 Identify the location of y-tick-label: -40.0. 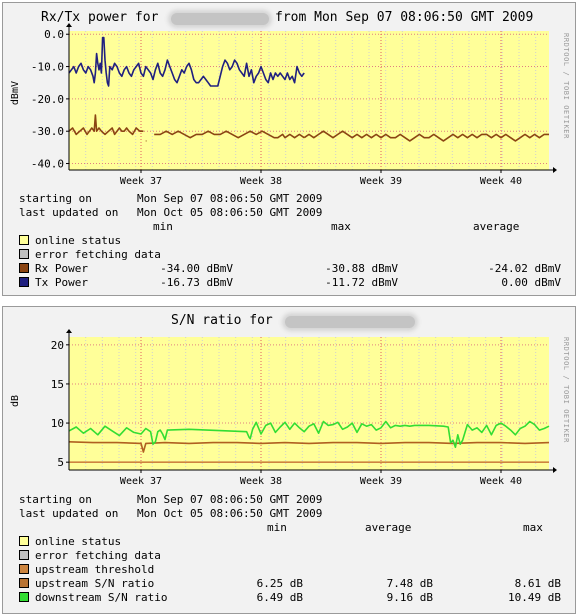
(47, 164).